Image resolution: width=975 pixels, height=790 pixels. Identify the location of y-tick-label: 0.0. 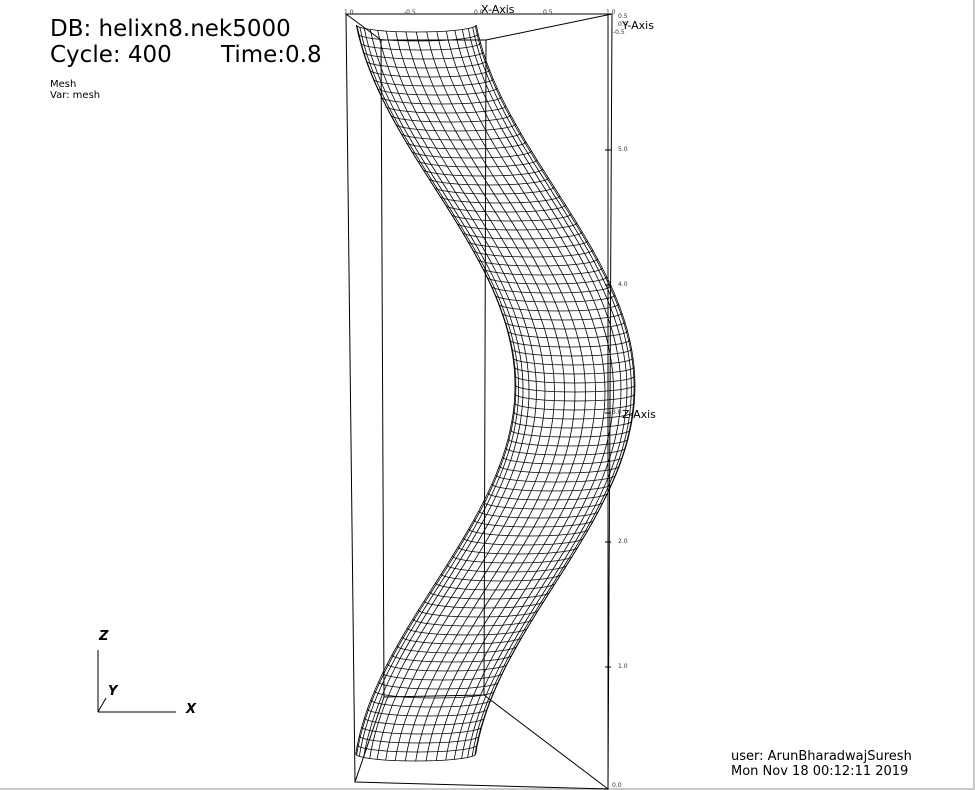
(623, 24).